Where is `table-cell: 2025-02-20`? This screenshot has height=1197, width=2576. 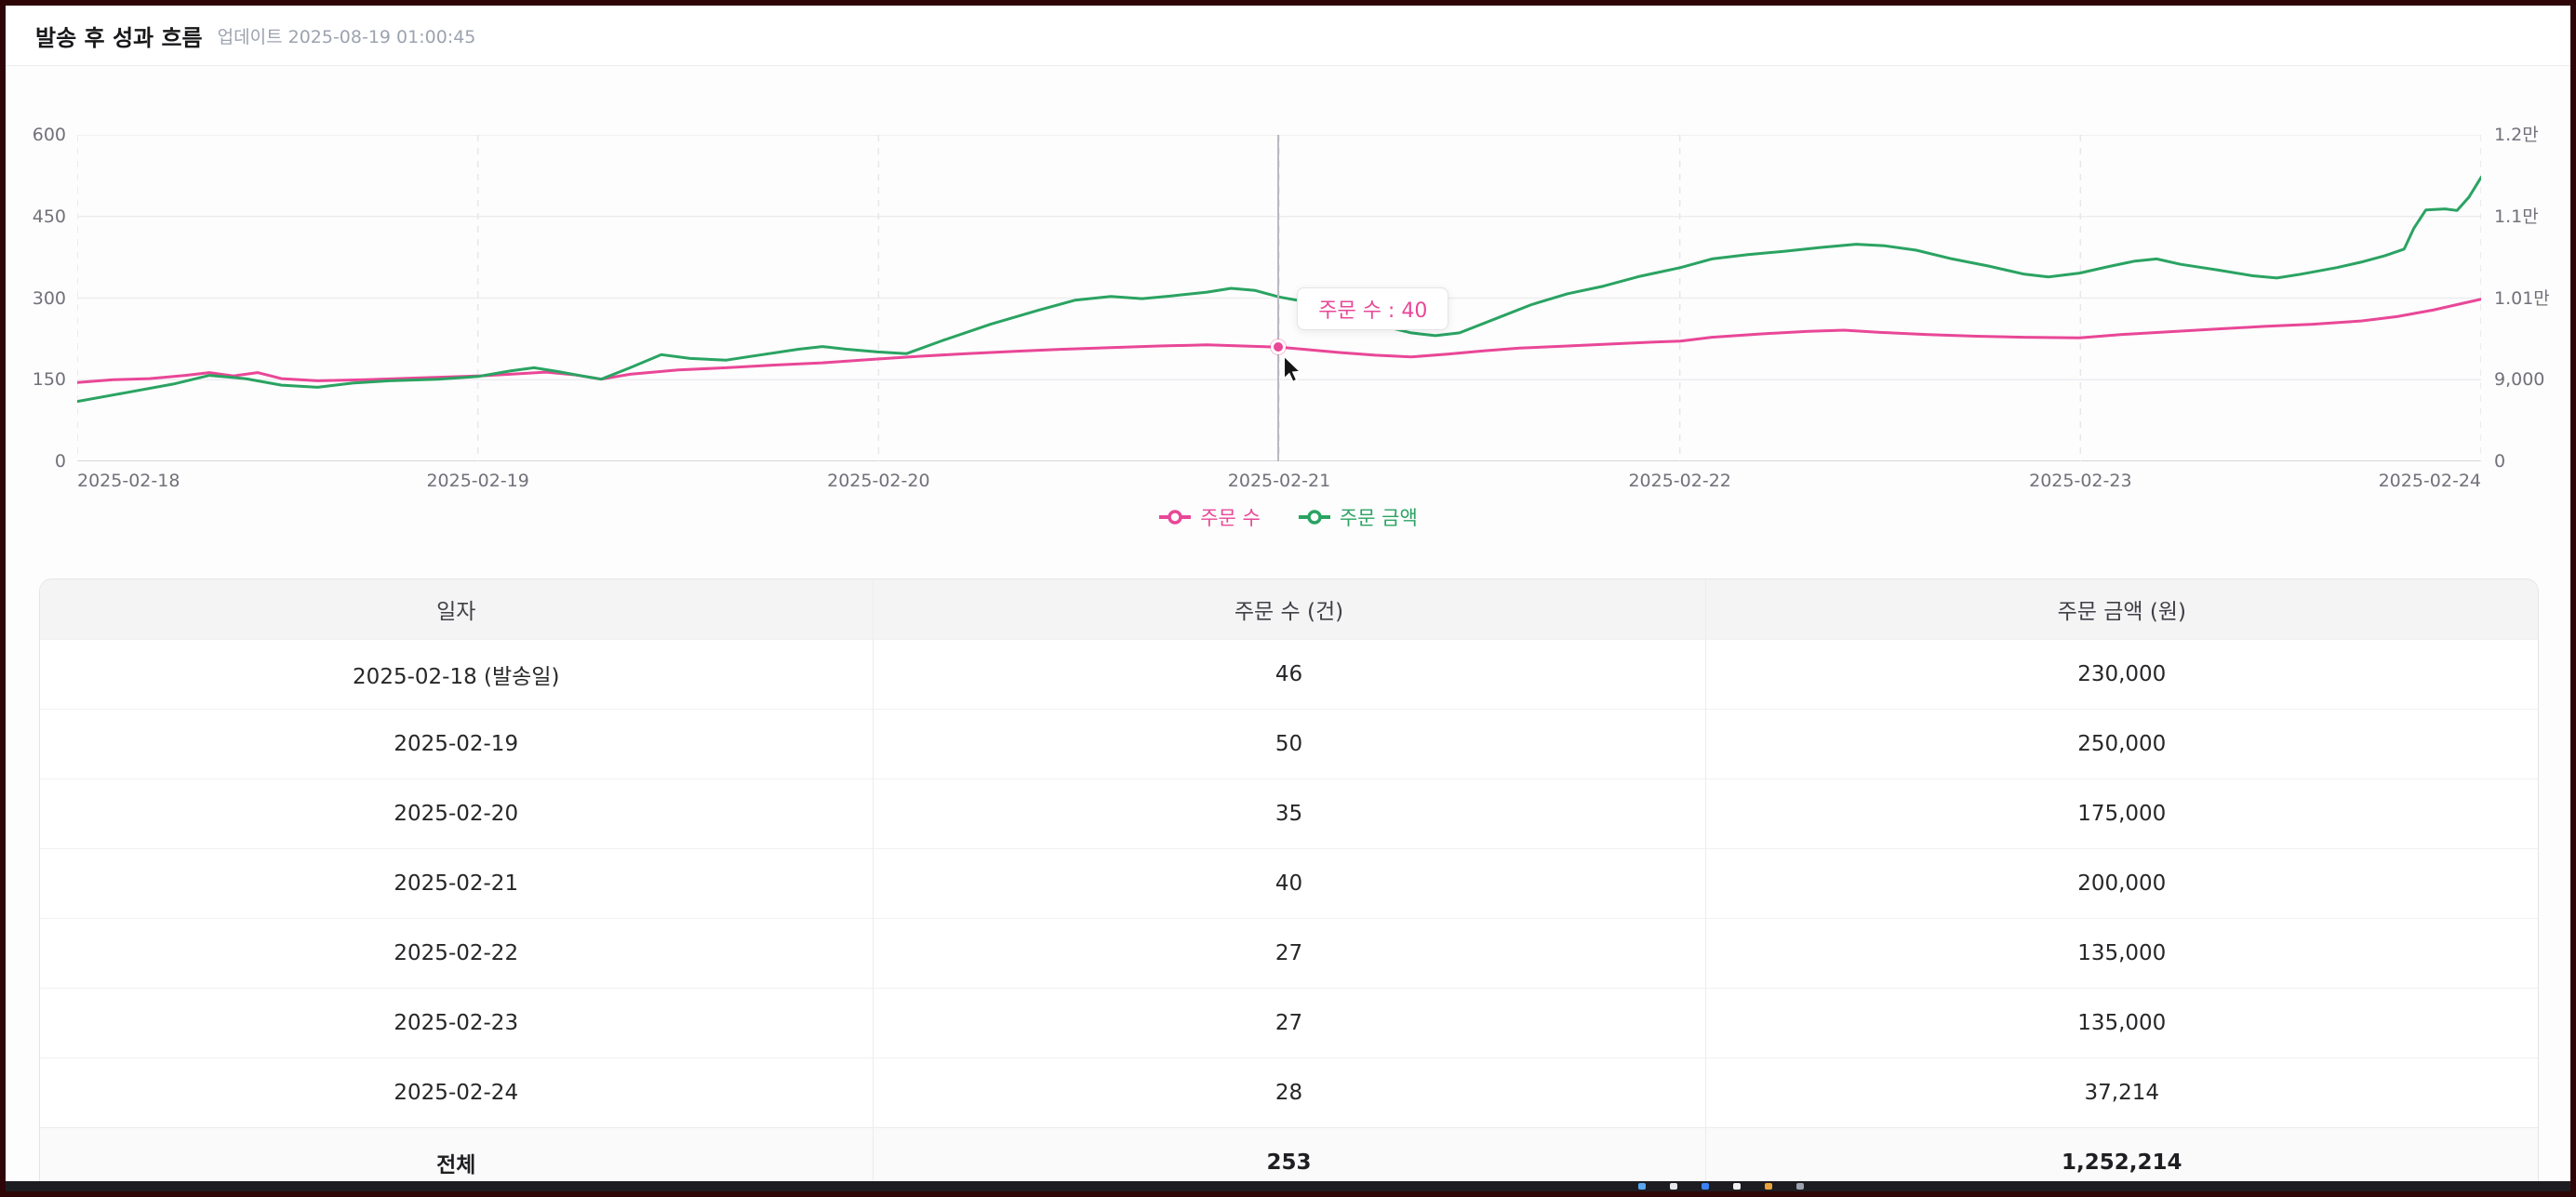
table-cell: 2025-02-20 is located at coordinates (456, 814).